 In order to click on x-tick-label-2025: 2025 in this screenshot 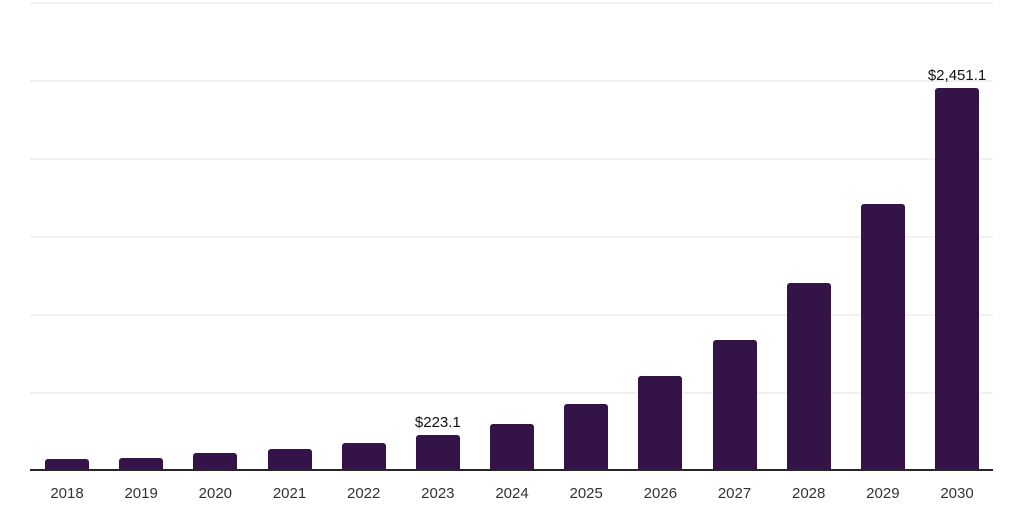, I will do `click(586, 493)`.